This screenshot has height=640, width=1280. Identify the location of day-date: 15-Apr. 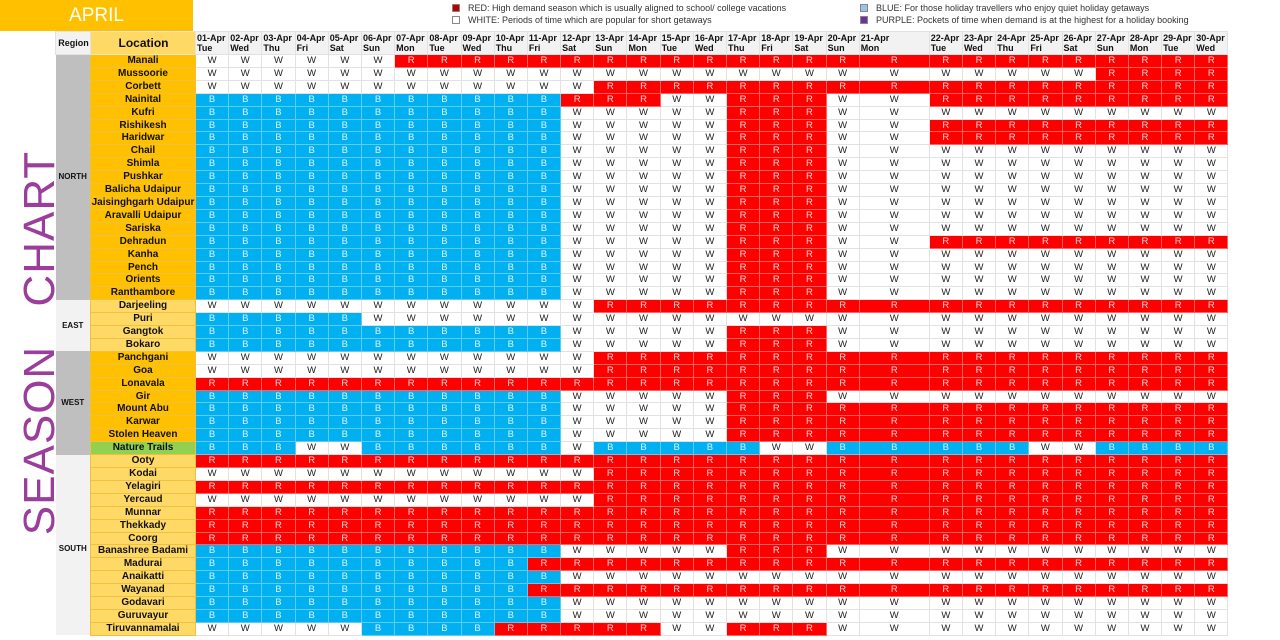
(676, 38).